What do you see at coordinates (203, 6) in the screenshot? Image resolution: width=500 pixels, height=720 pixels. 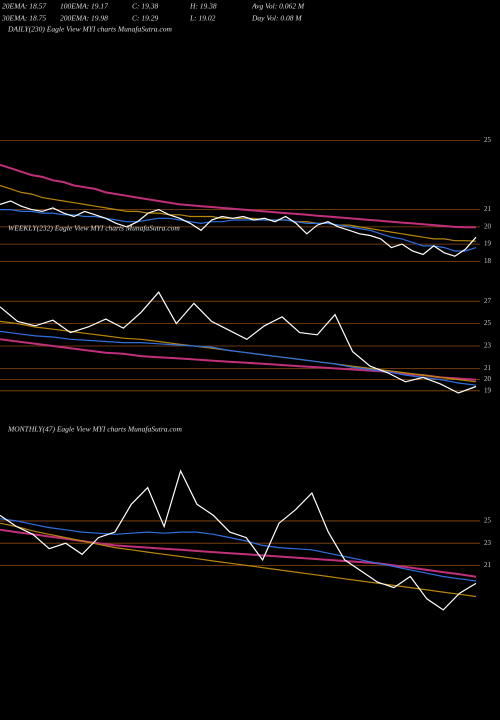 I see `header-stat: H: 19.38` at bounding box center [203, 6].